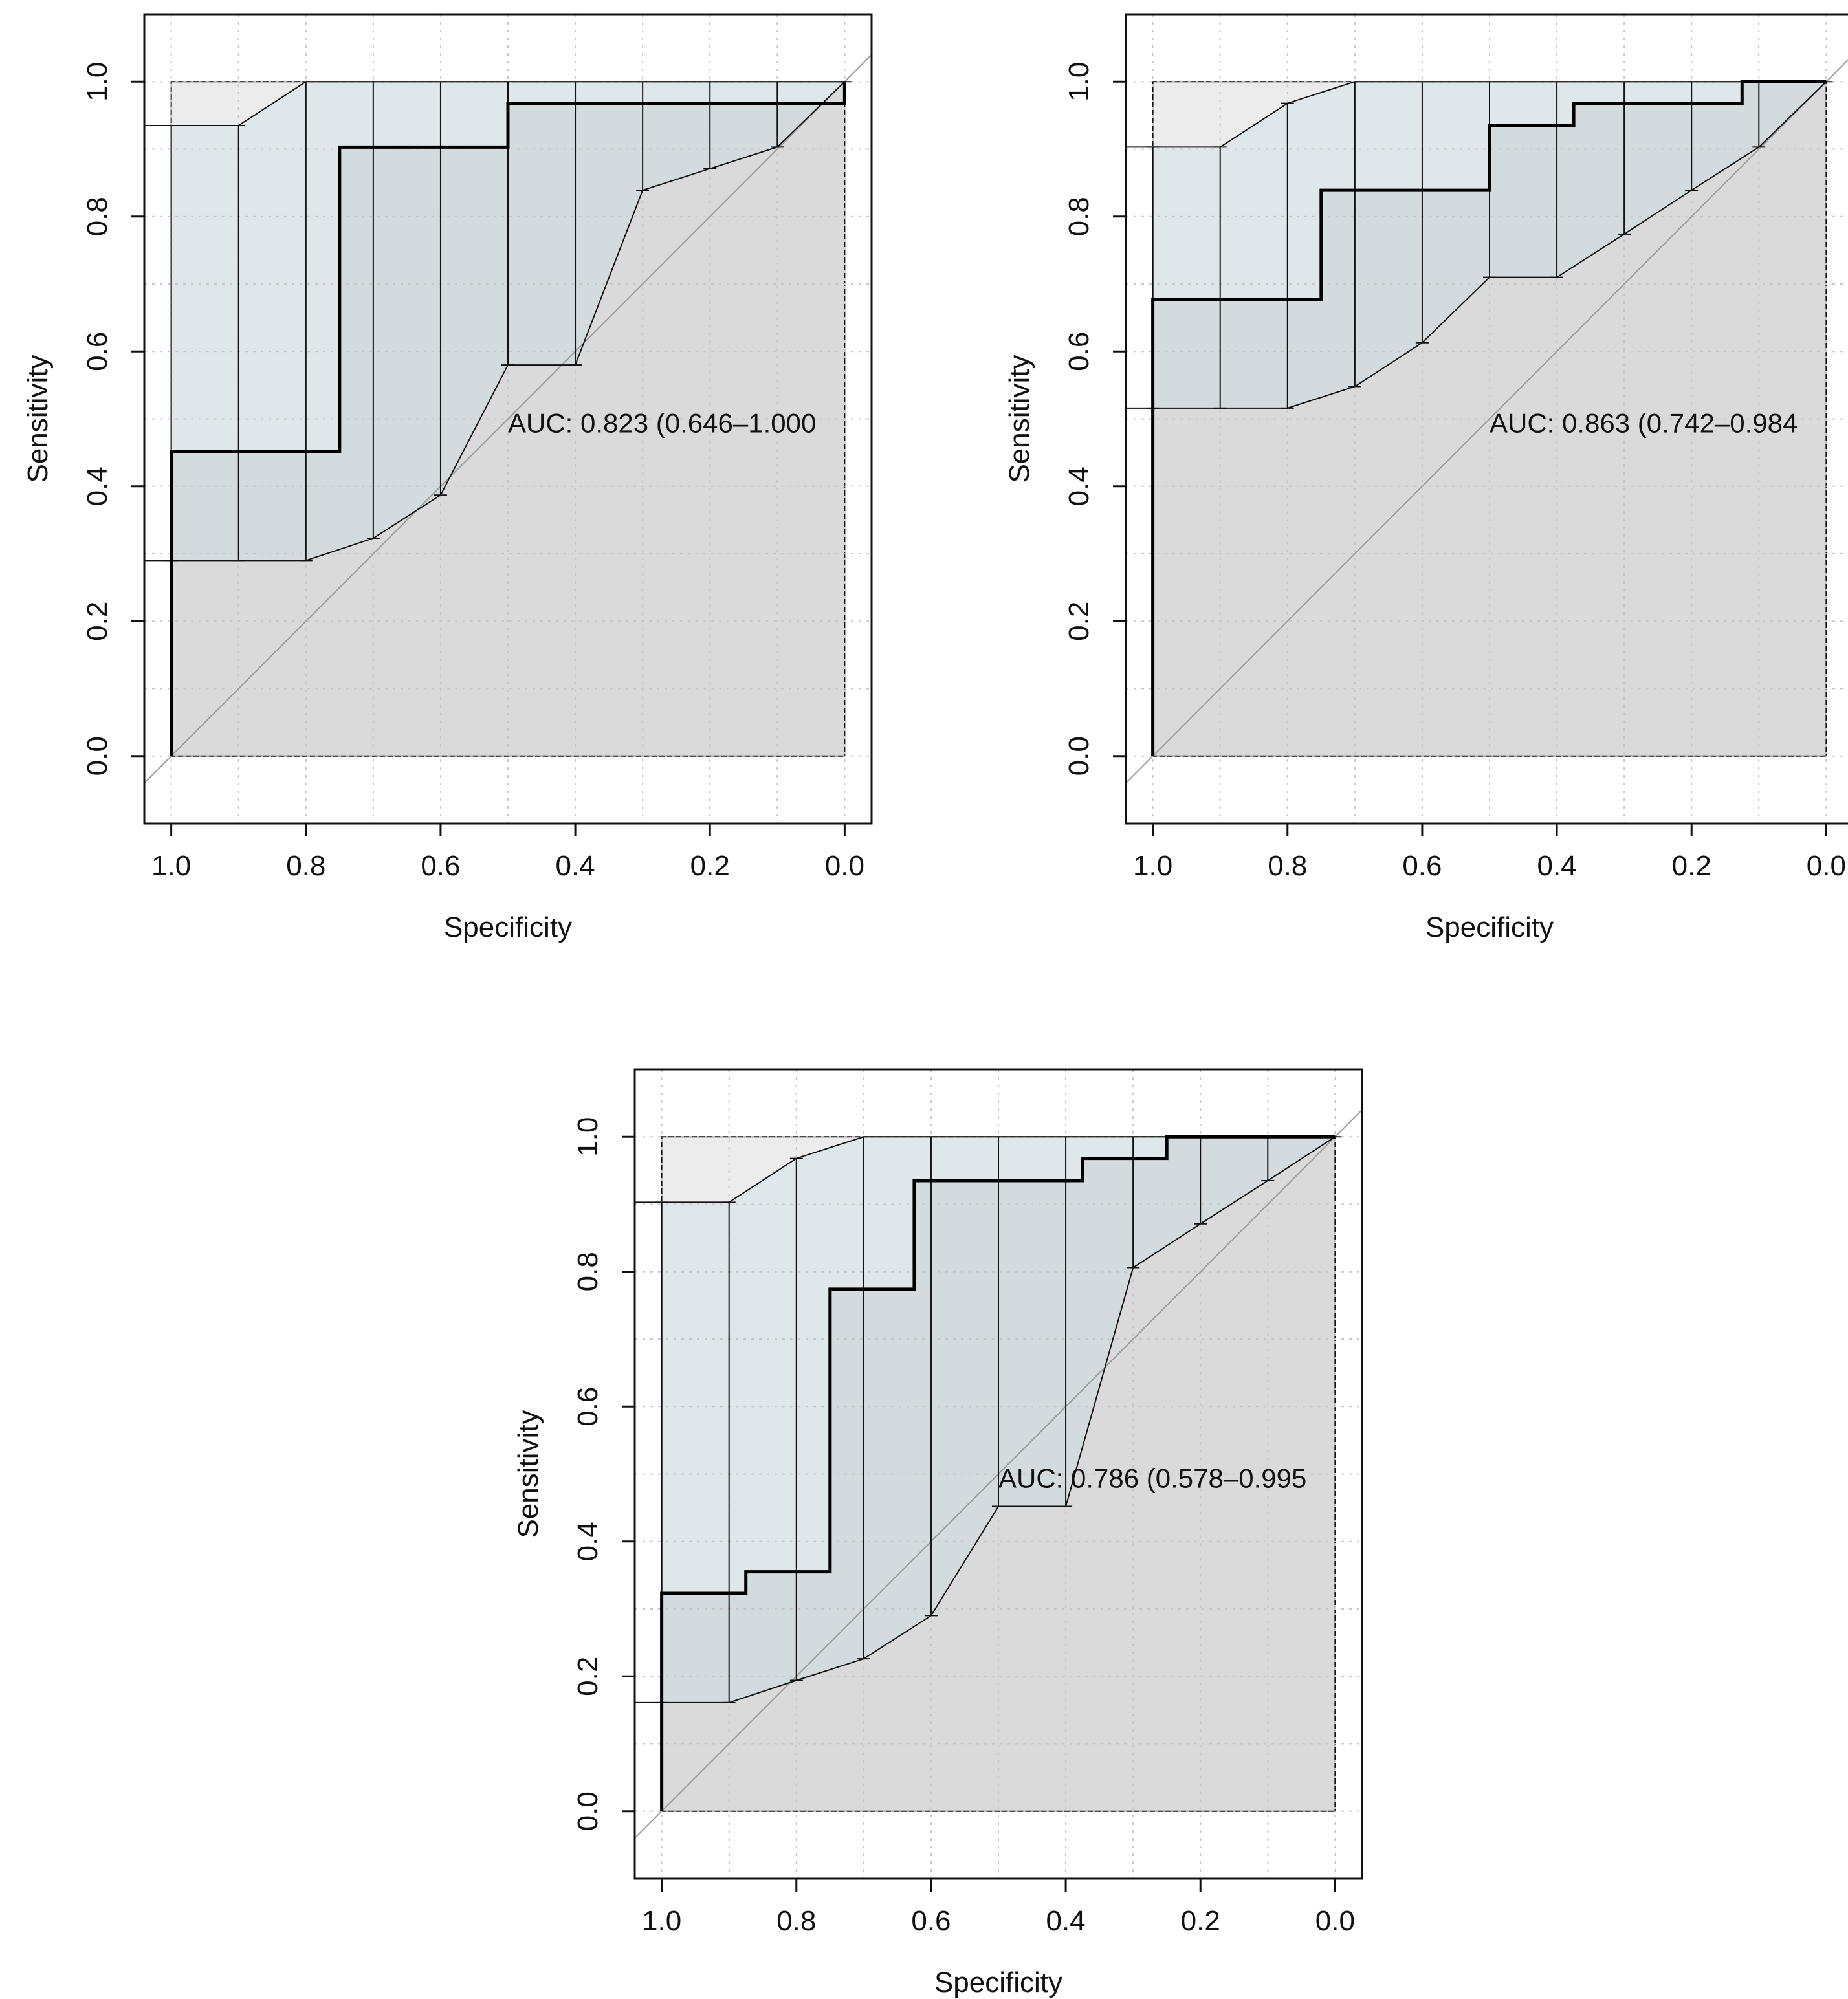 This screenshot has width=1848, height=1999. Describe the element at coordinates (1152, 1478) in the screenshot. I see `auc-annotation: AUC: 0.786 (0.578–0.995` at that location.